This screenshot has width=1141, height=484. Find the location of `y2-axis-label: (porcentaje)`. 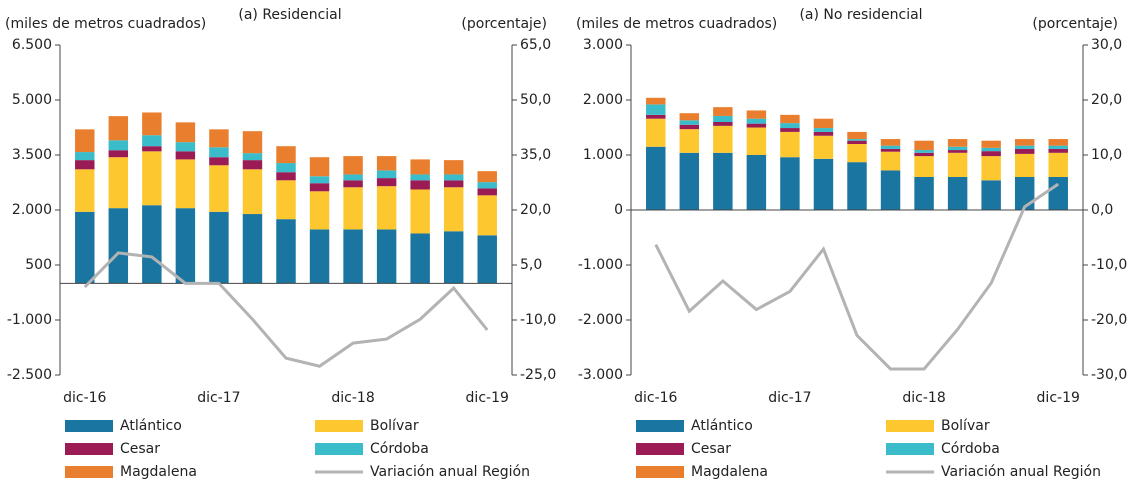

y2-axis-label: (porcentaje) is located at coordinates (1075, 24).